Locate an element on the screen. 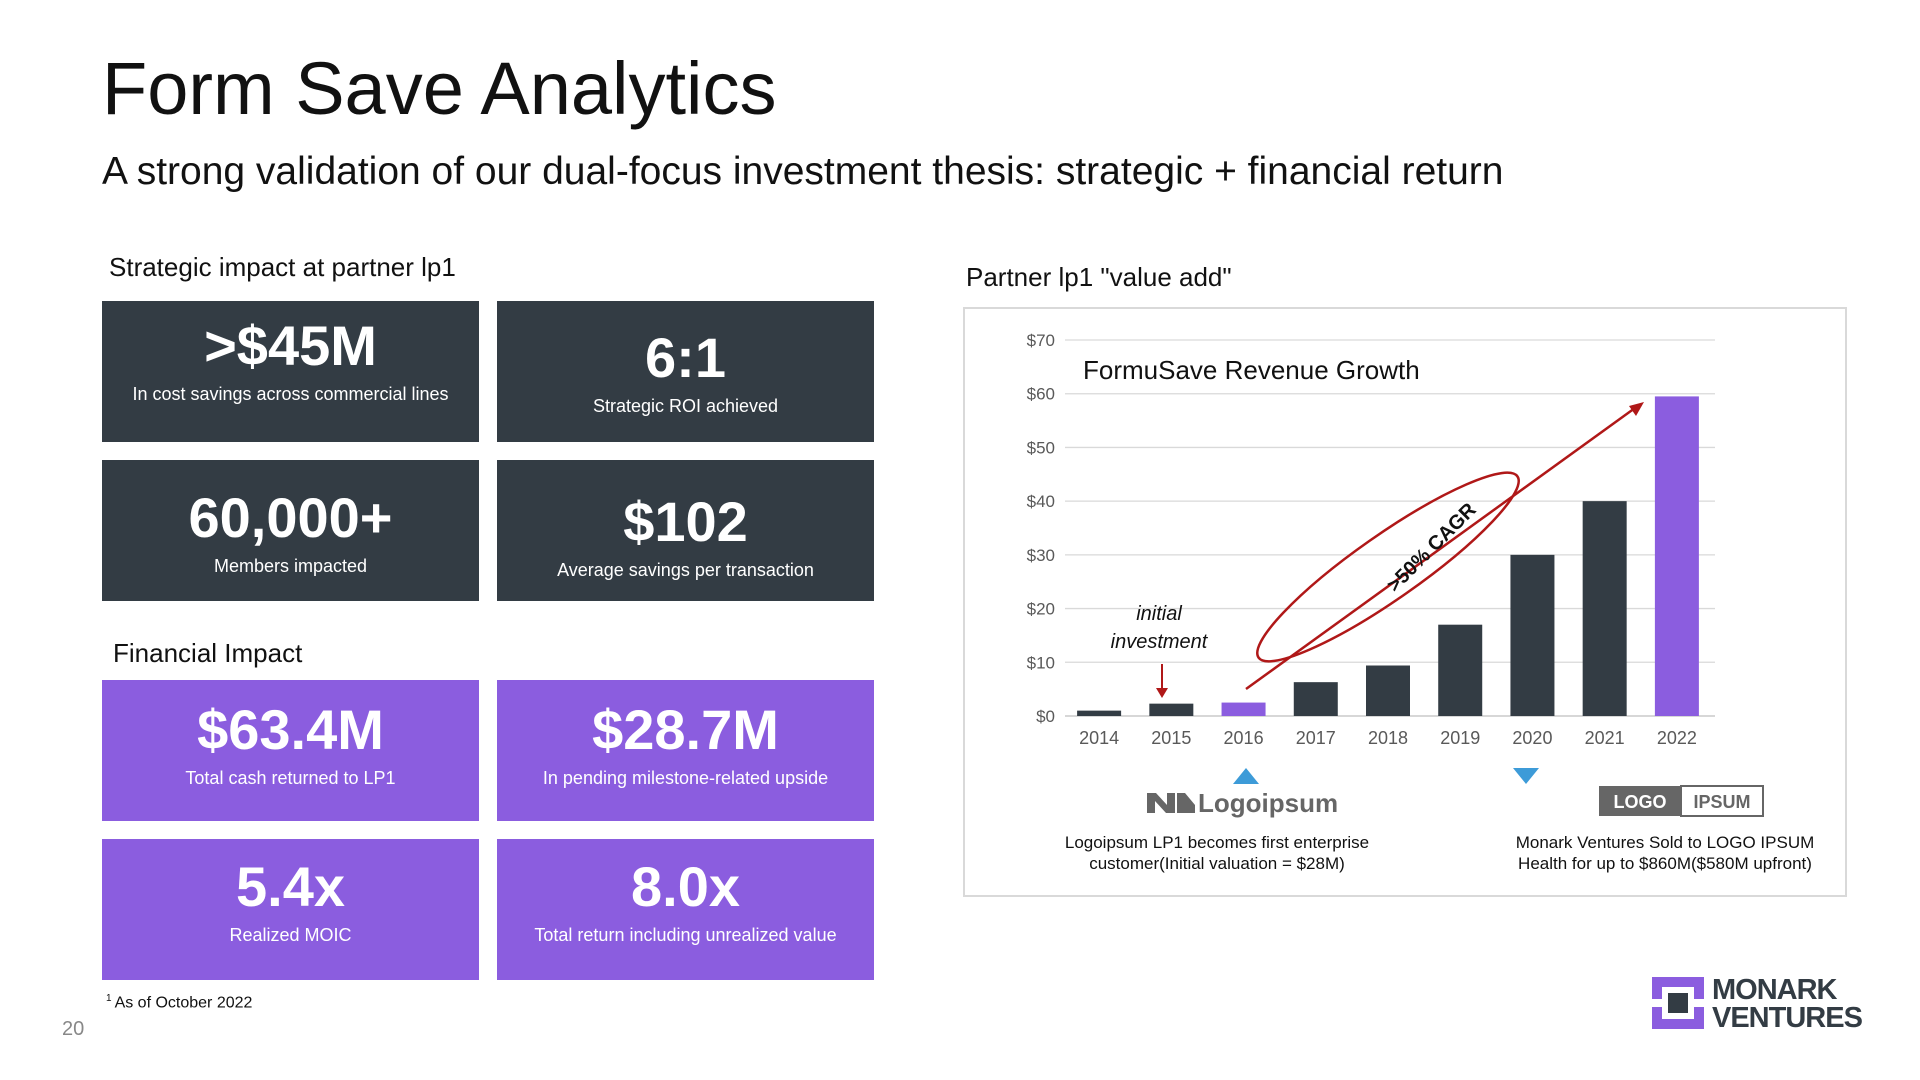  chart-title: FormuSave Revenue Growth is located at coordinates (1251, 370).